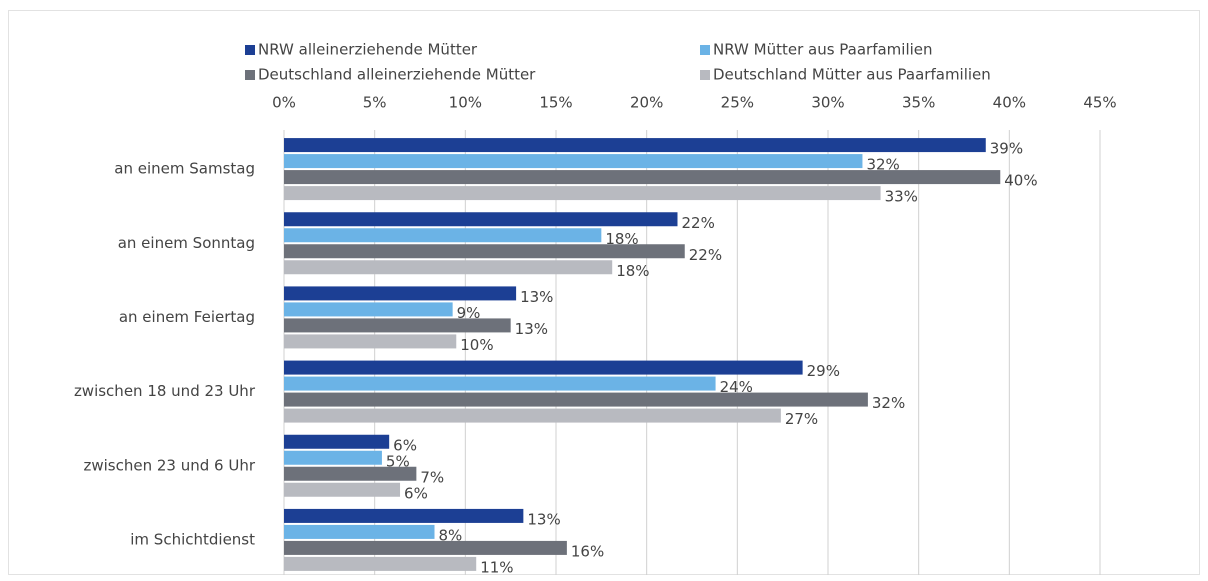 This screenshot has height=581, width=1208. I want to click on x-tick-label: 0%, so click(284, 103).